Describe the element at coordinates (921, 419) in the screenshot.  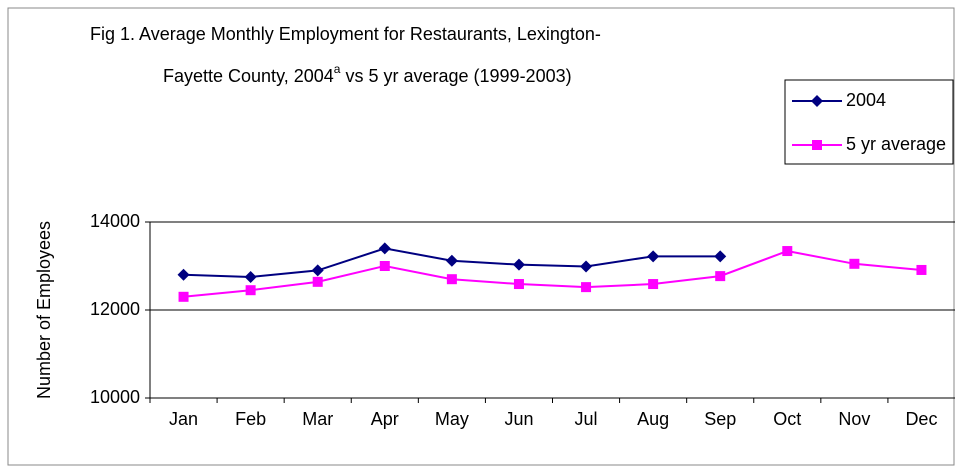
I see `x-tick-label: Dec` at that location.